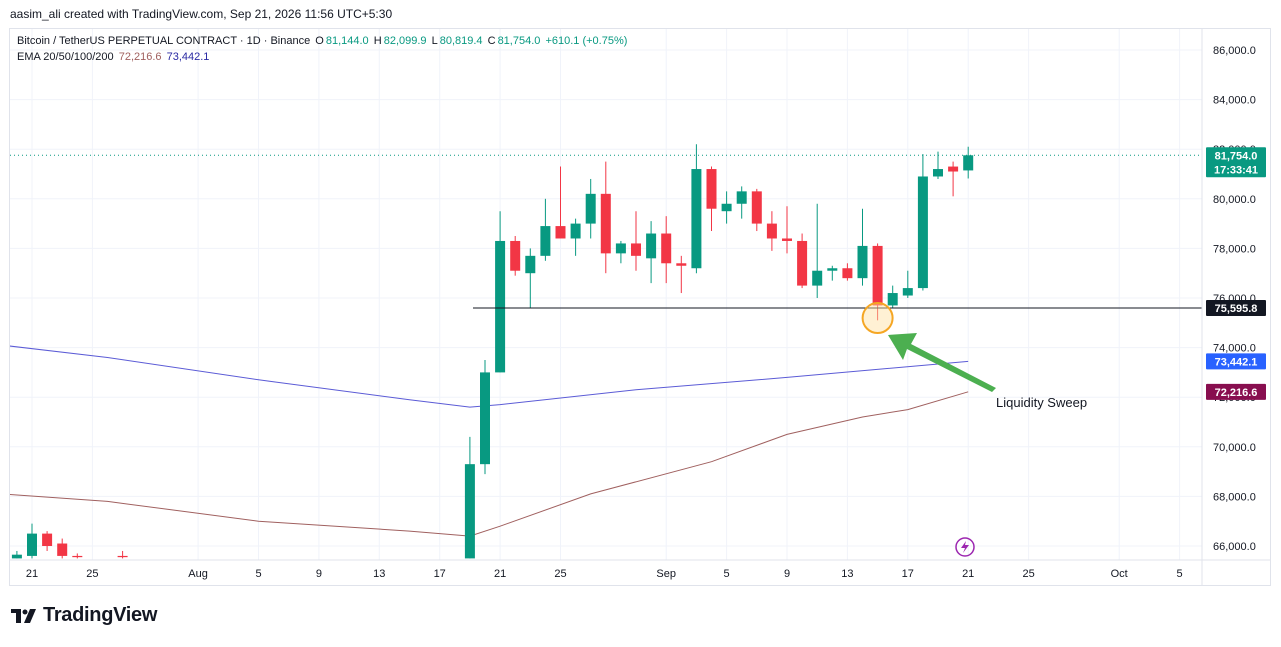  I want to click on ema-blue-badge-text: 73,442.1, so click(1236, 362).